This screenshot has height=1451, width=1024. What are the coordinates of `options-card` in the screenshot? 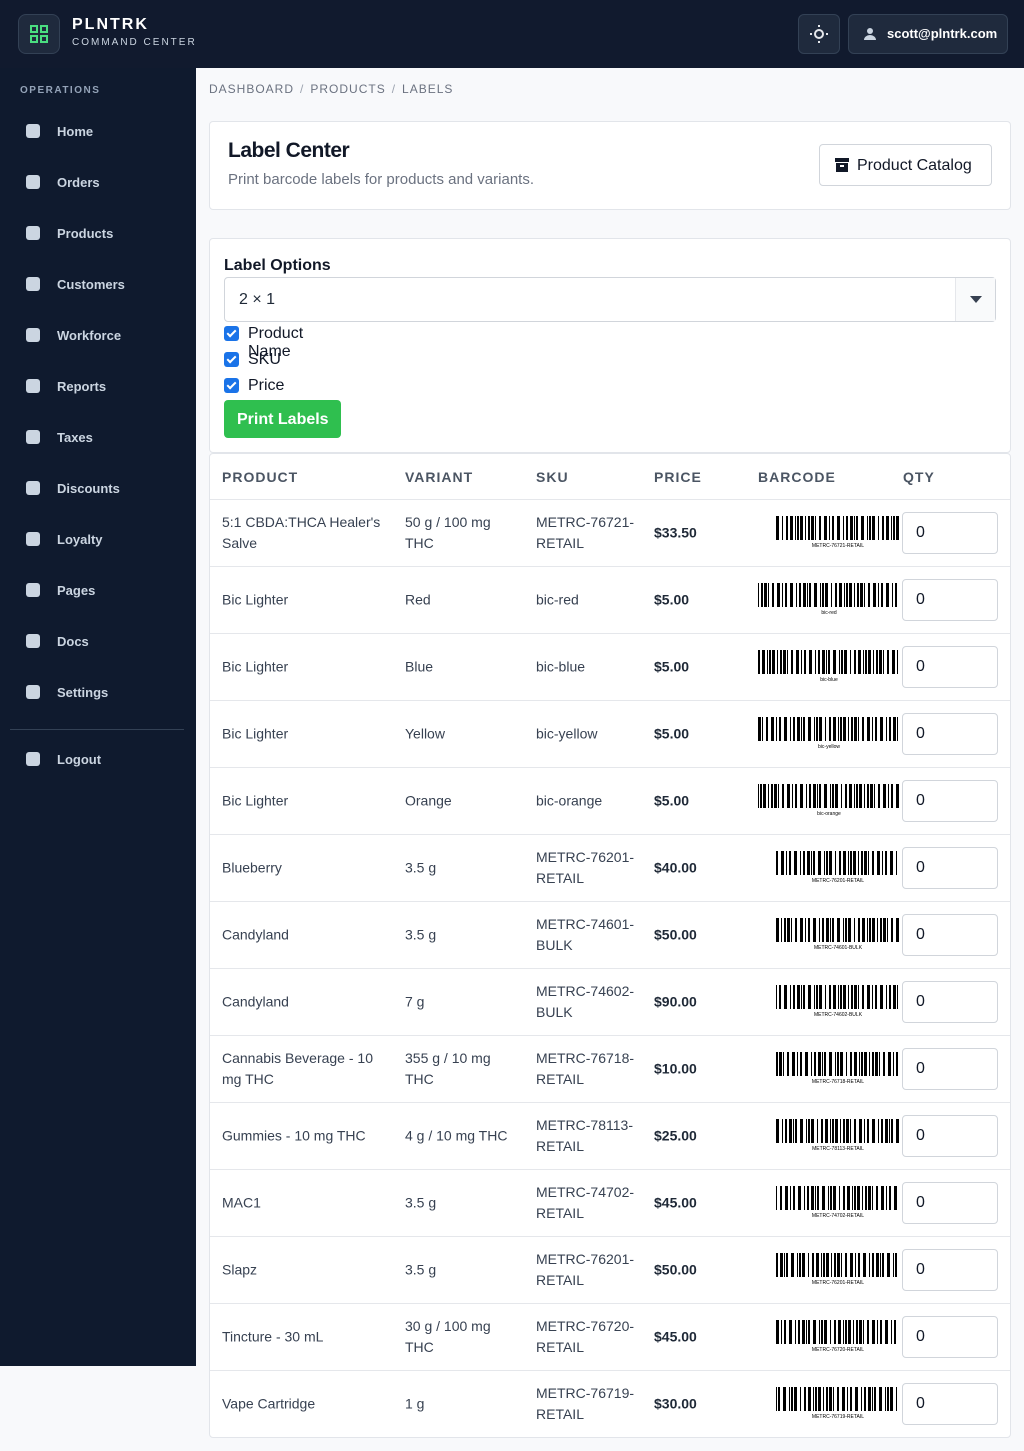 It's located at (610, 345).